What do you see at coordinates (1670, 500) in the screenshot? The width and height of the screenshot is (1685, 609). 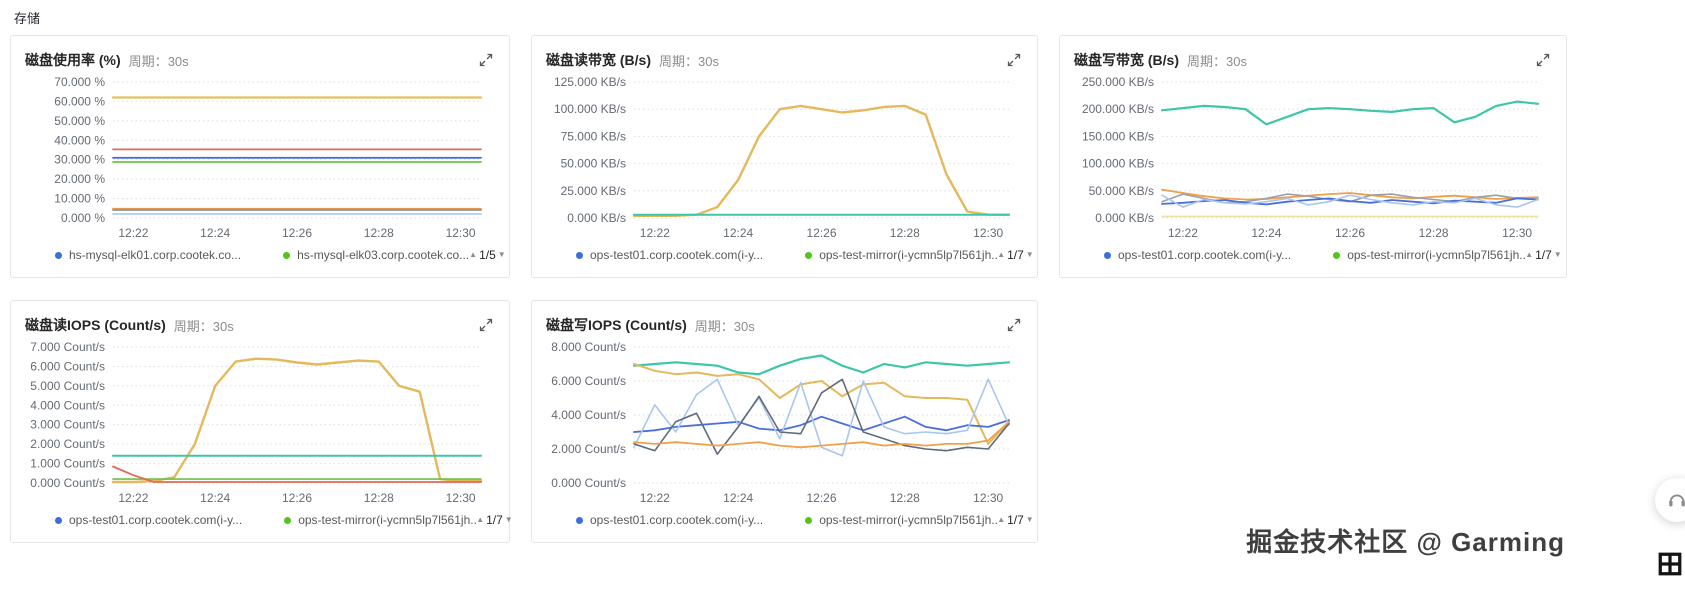 I see `help-button` at bounding box center [1670, 500].